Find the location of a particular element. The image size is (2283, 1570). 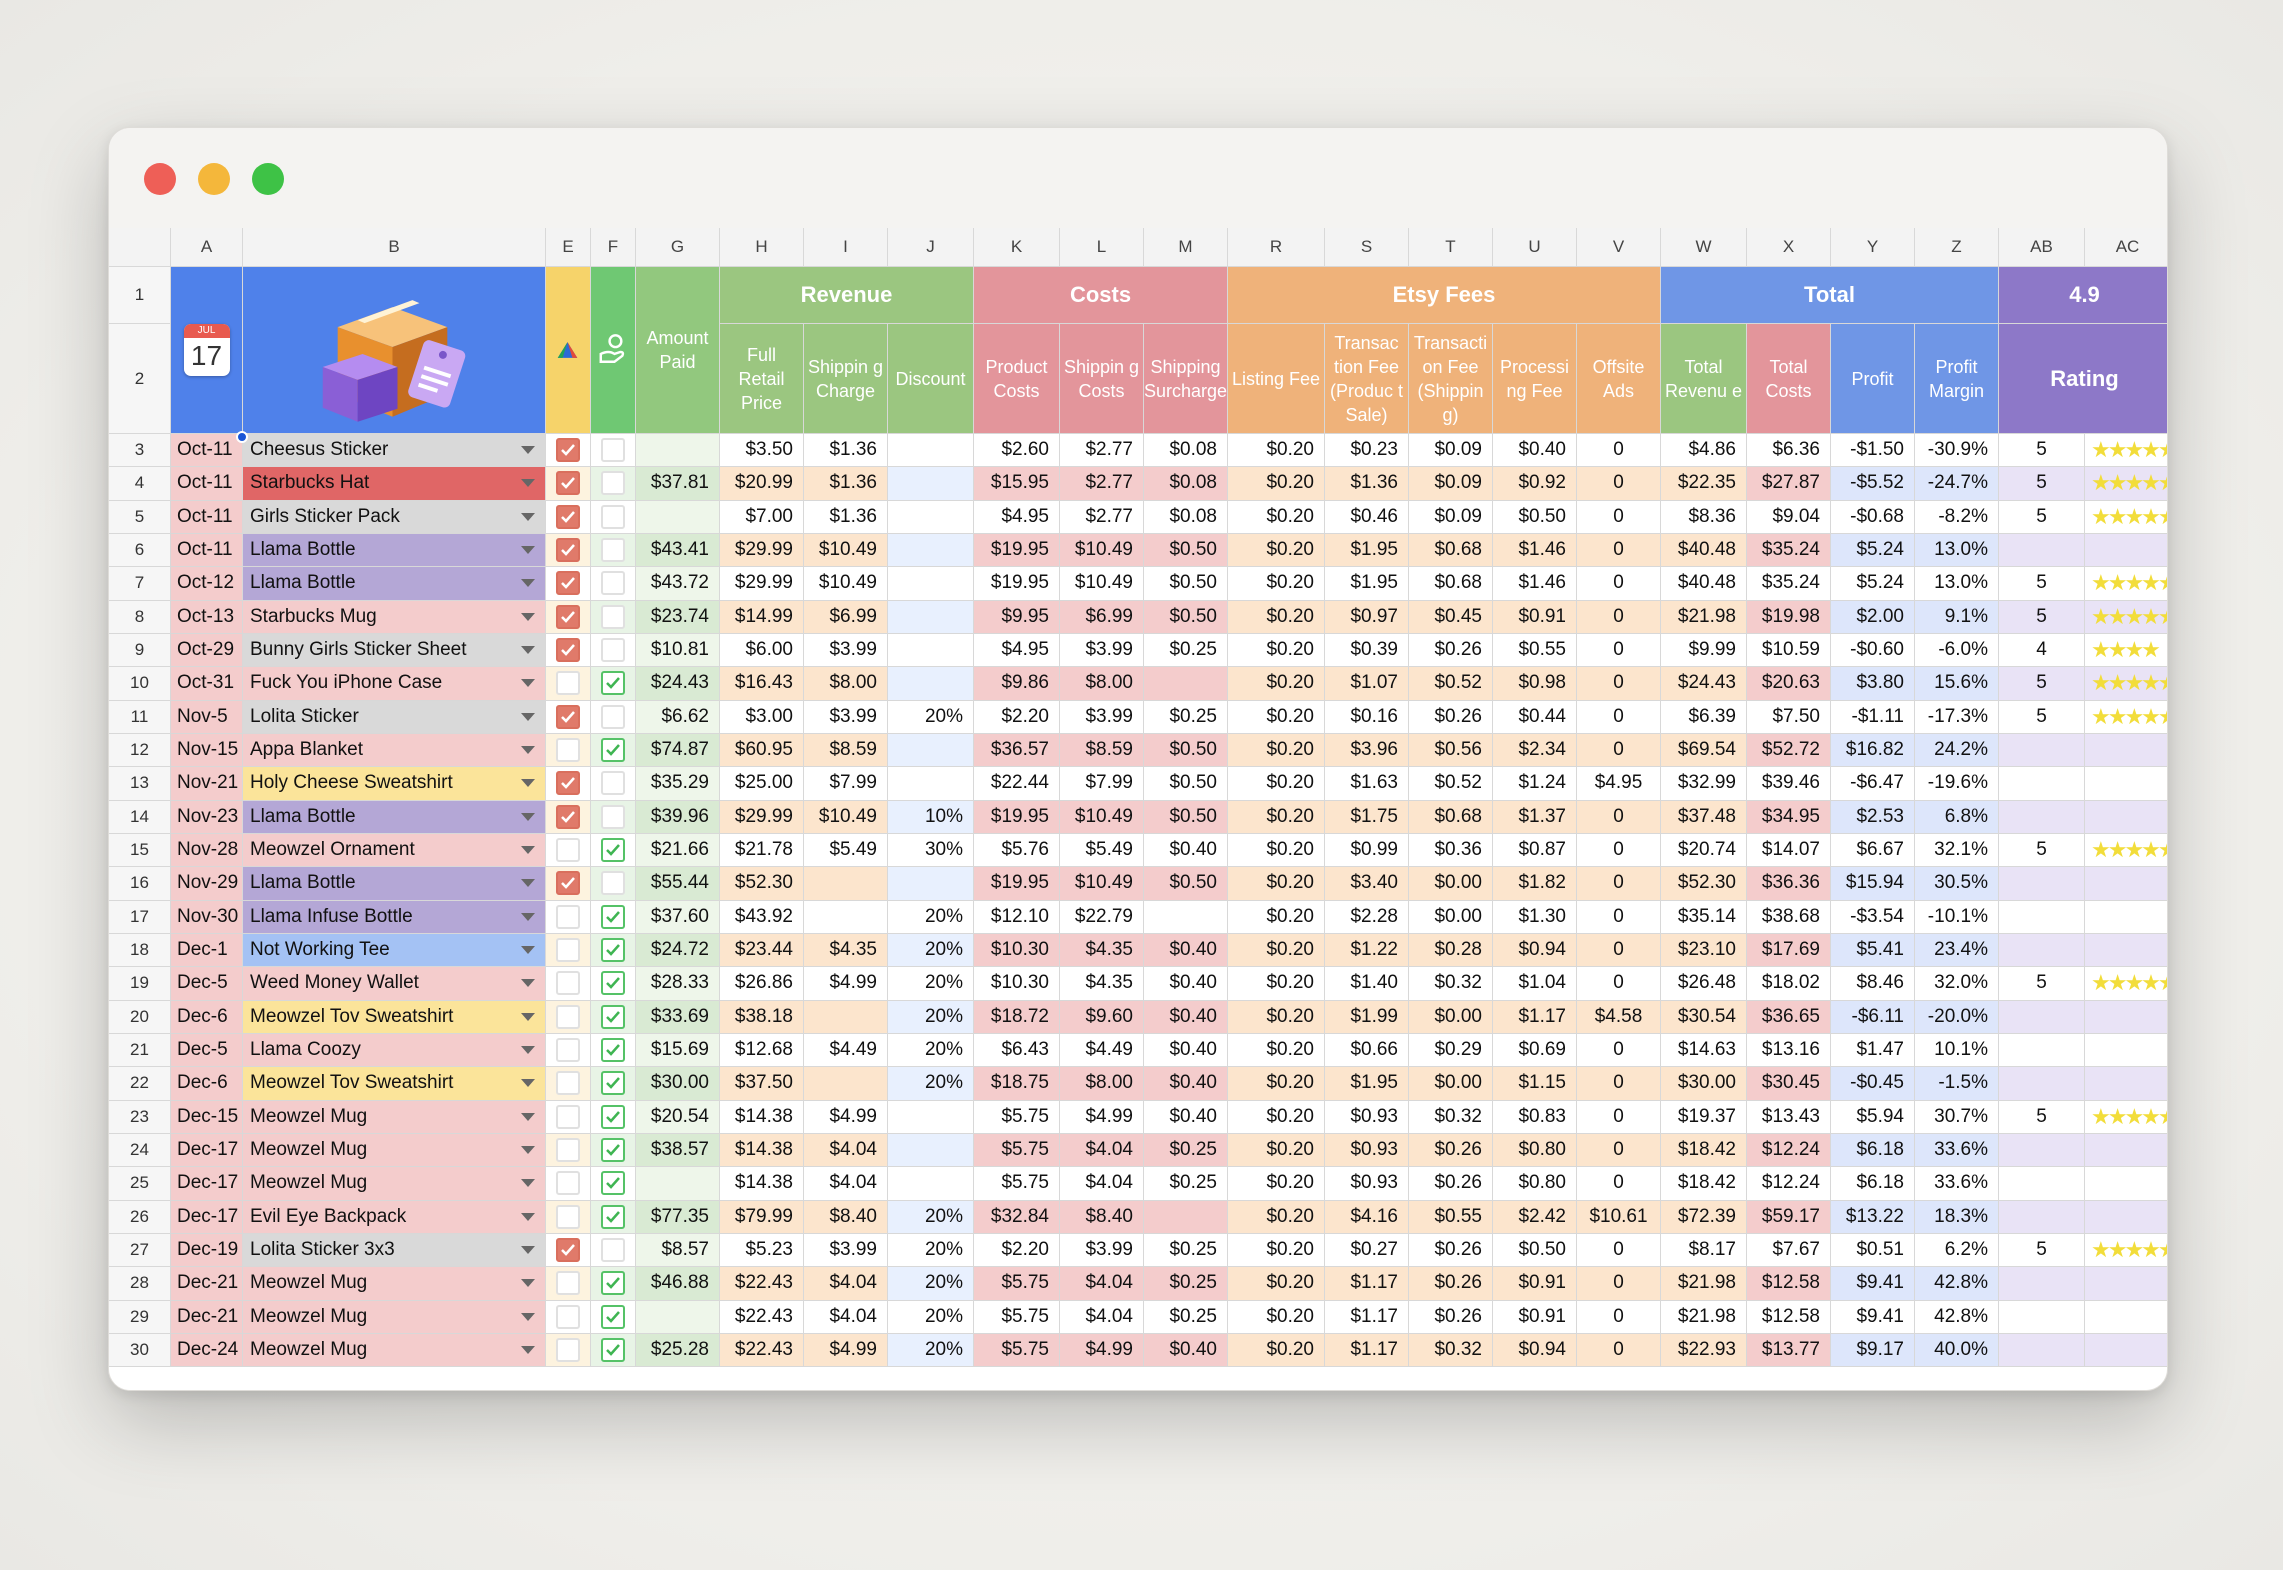

tcost-cell: $7.67 is located at coordinates (1789, 1250).